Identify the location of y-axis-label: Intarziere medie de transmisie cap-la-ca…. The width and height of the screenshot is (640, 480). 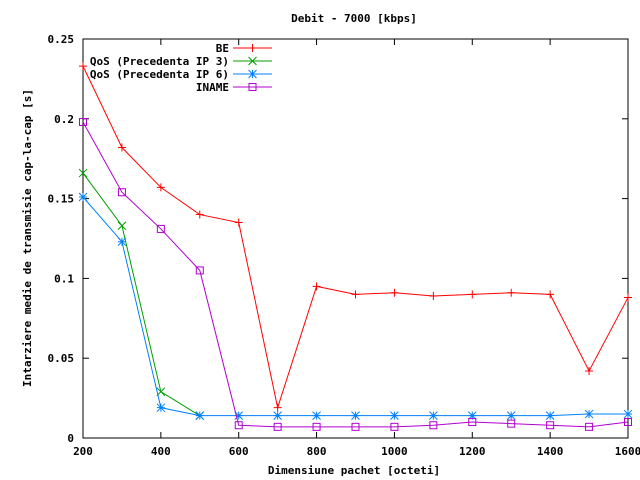
(27, 238).